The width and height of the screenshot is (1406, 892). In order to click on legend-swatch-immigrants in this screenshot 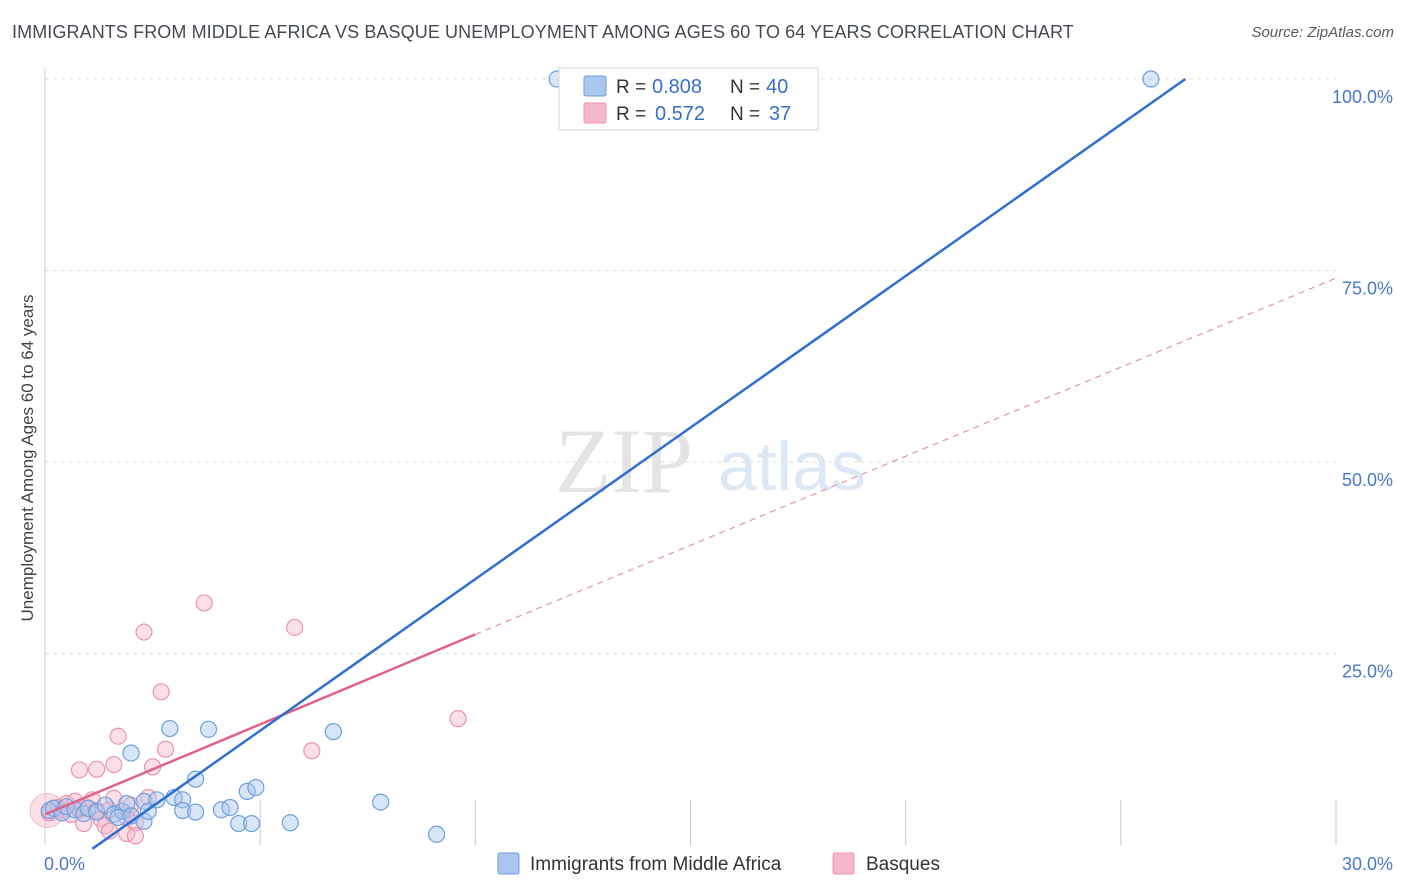, I will do `click(508, 863)`.